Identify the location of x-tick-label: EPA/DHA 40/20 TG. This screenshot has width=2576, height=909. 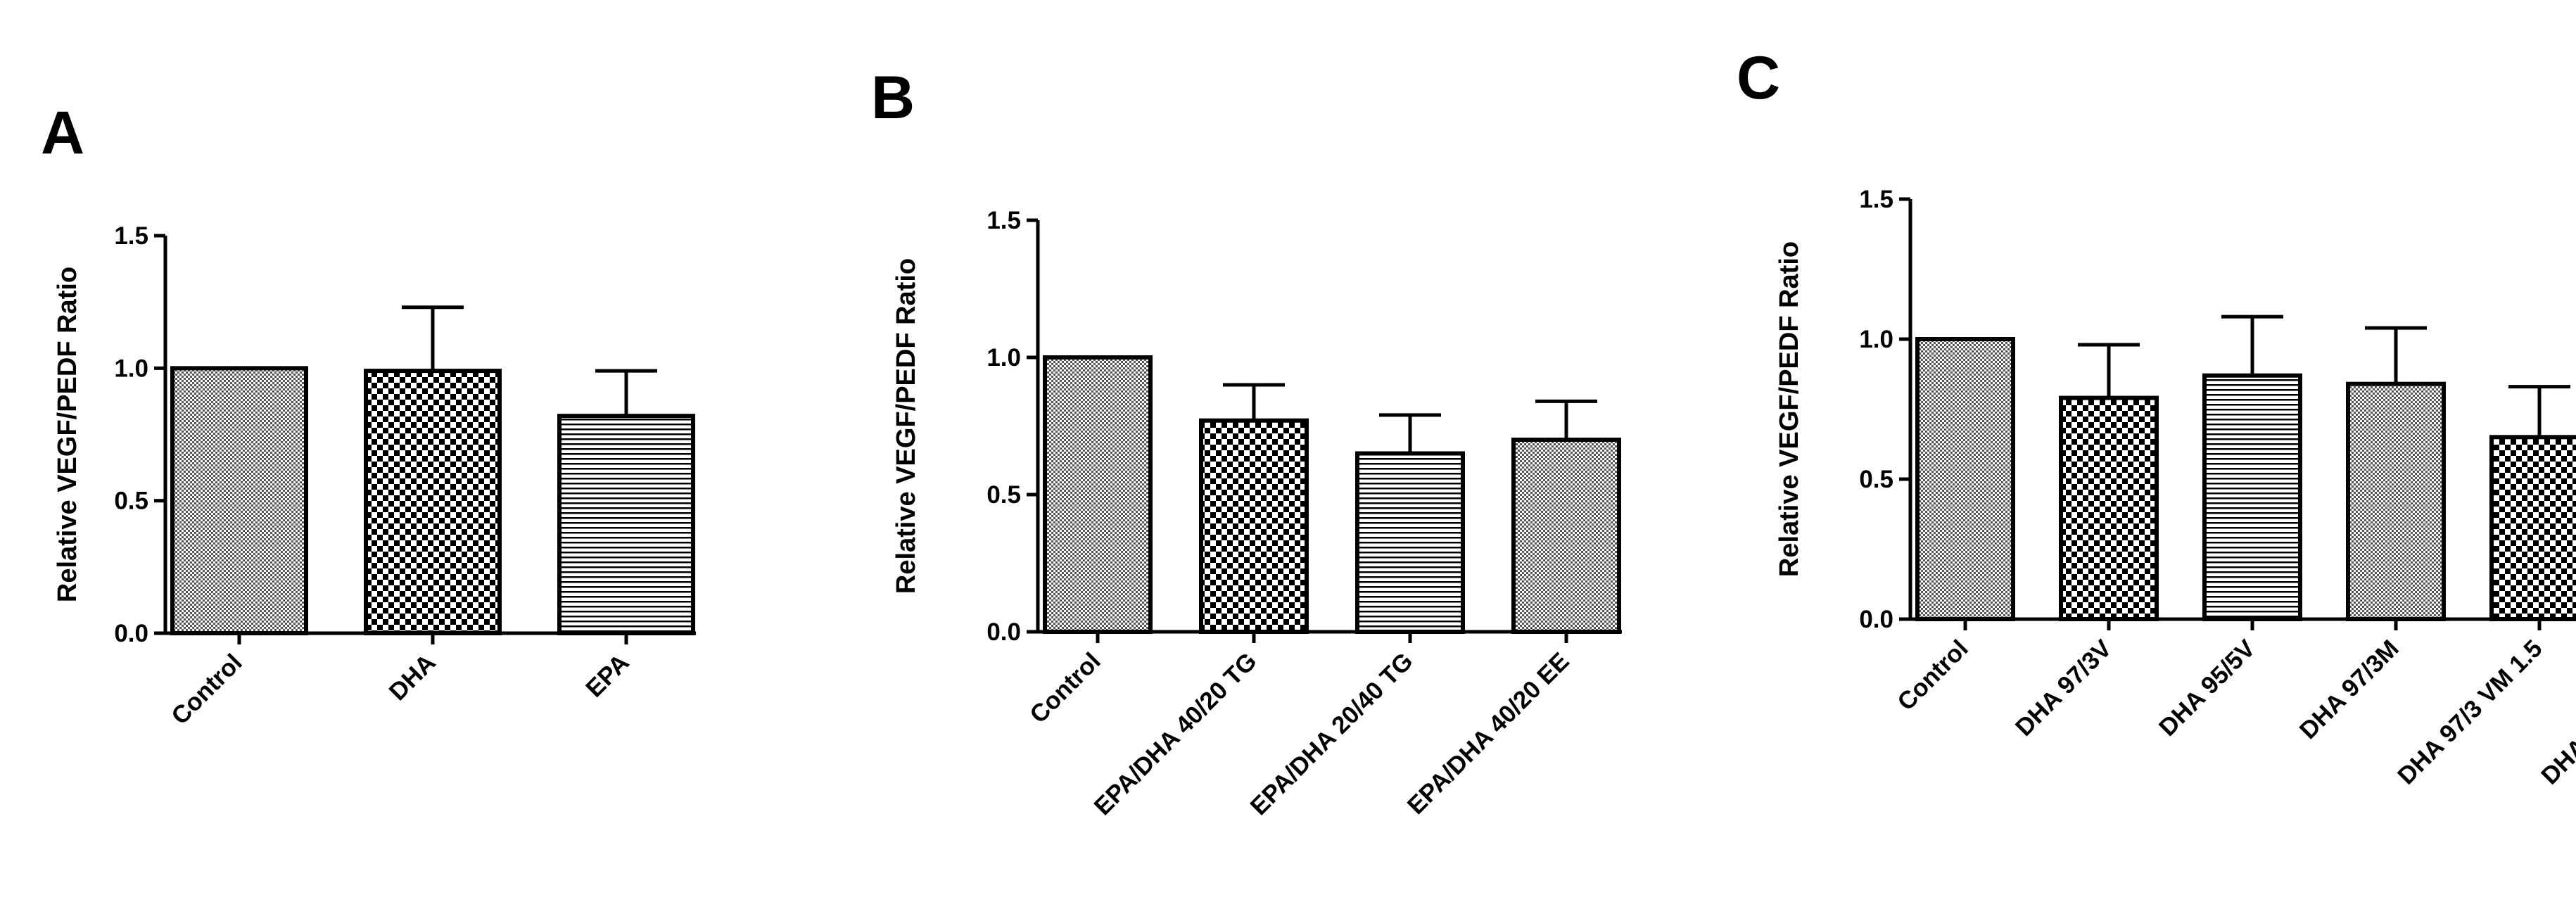
(1175, 733).